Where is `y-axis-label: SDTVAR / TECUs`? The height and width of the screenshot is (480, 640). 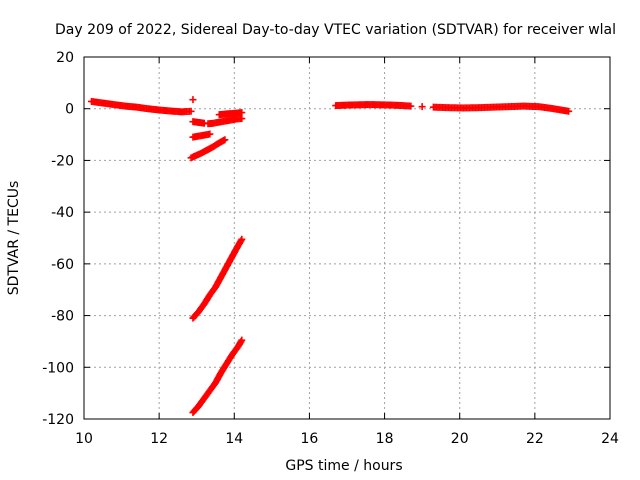 y-axis-label: SDTVAR / TECUs is located at coordinates (14, 238).